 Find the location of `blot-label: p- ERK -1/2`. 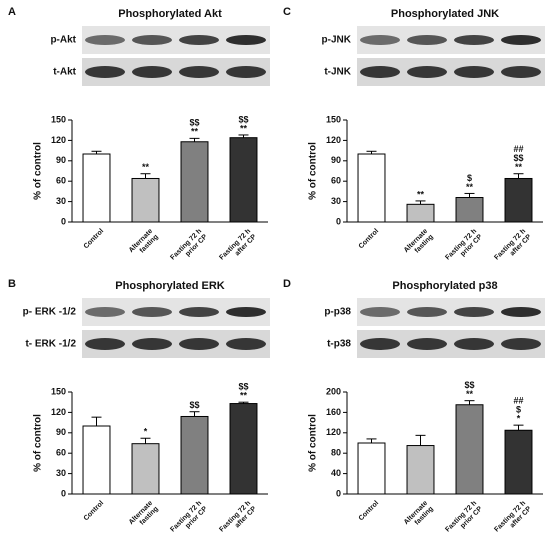

blot-label: p- ERK -1/2 is located at coordinates (50, 312).